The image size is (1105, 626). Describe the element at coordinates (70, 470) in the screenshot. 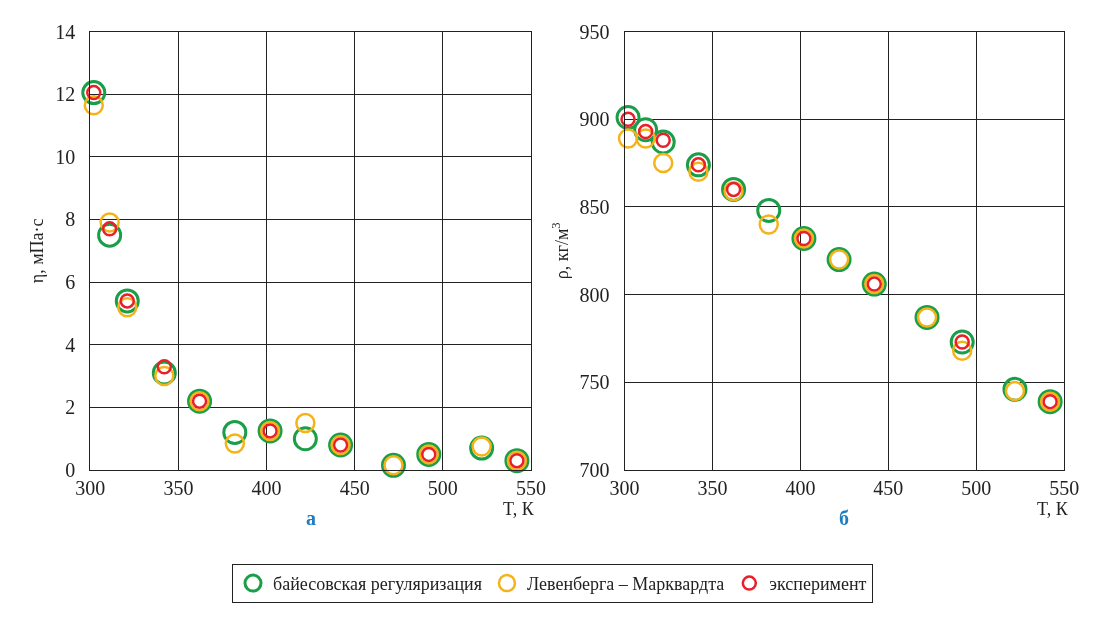

I see `y-tick-label: 0` at that location.